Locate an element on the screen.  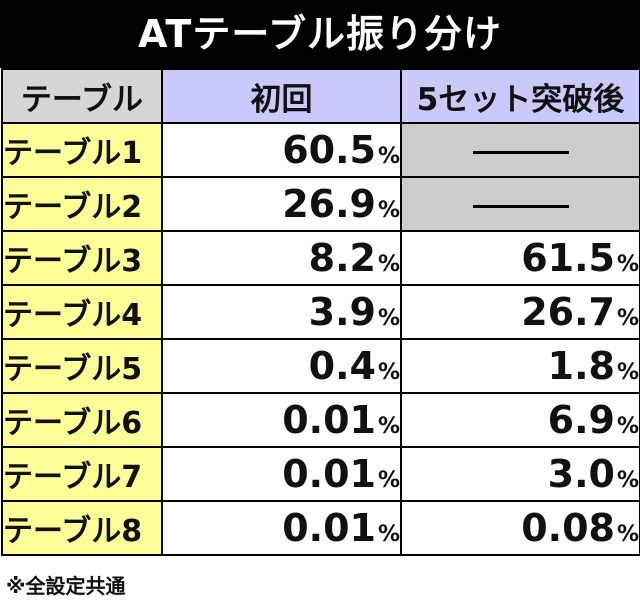
table-row: テーブル3 8.2% 61.5% is located at coordinates (320, 258).